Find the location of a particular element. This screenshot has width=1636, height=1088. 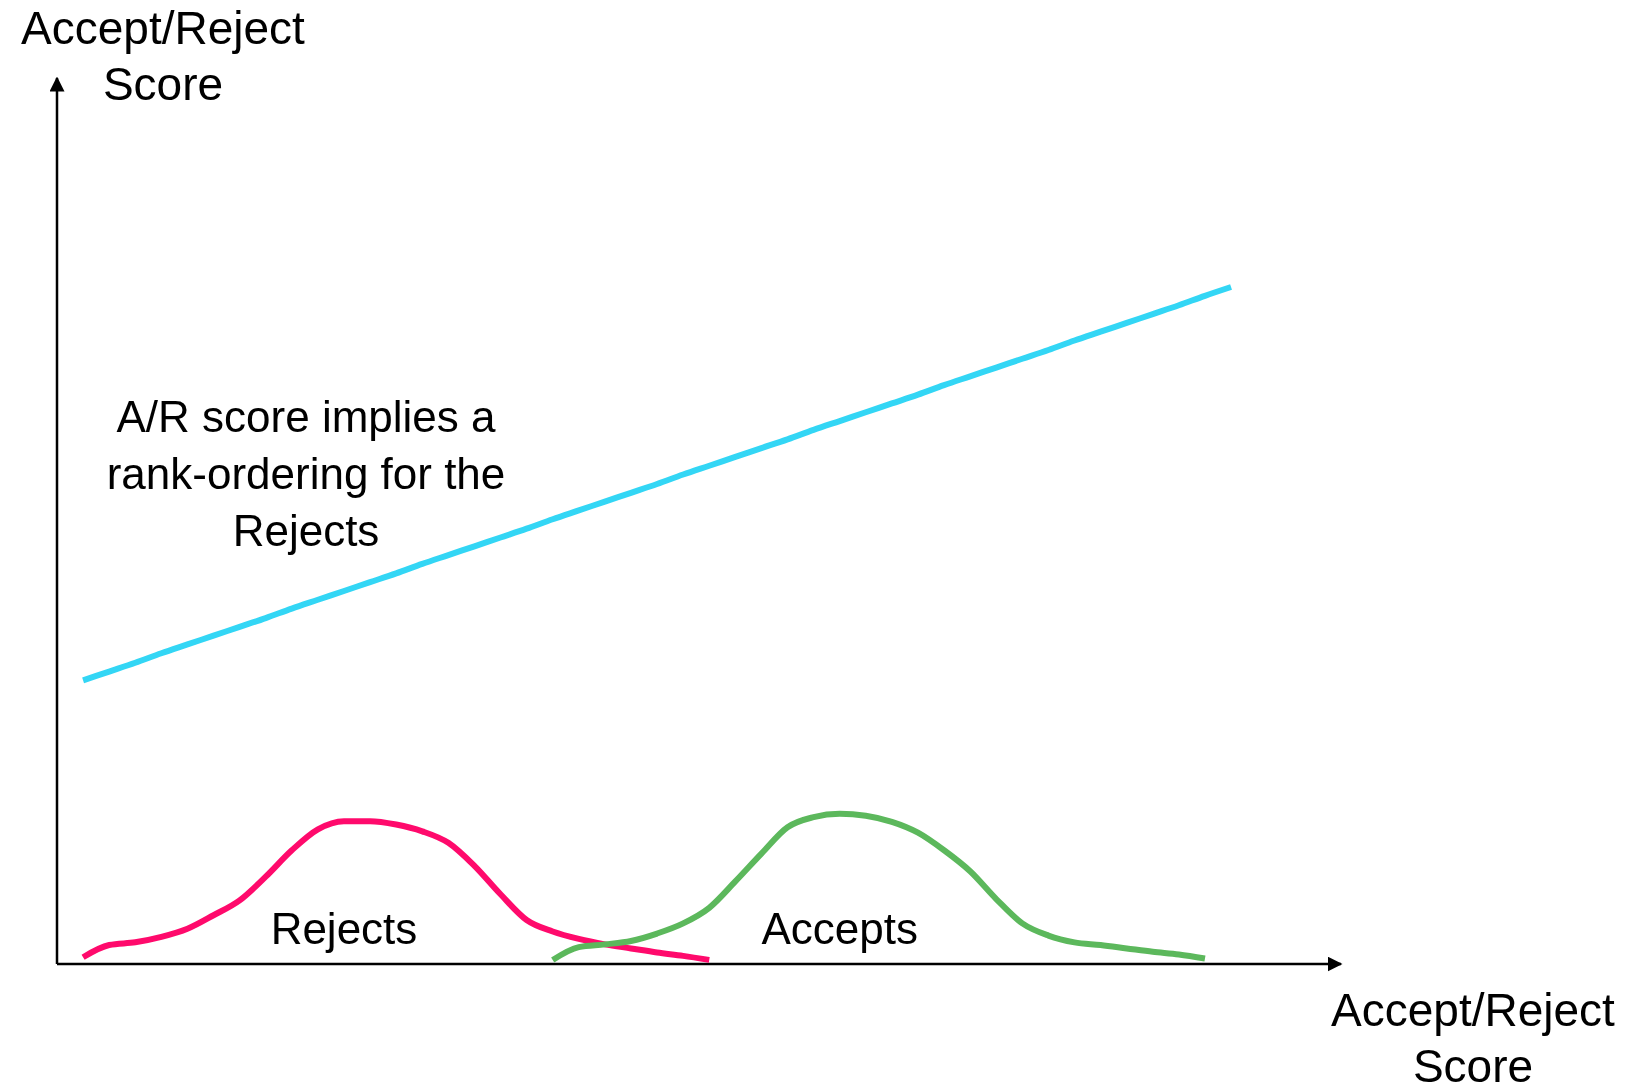

x-axis-title: Accept/Reject Score is located at coordinates (1473, 1036).